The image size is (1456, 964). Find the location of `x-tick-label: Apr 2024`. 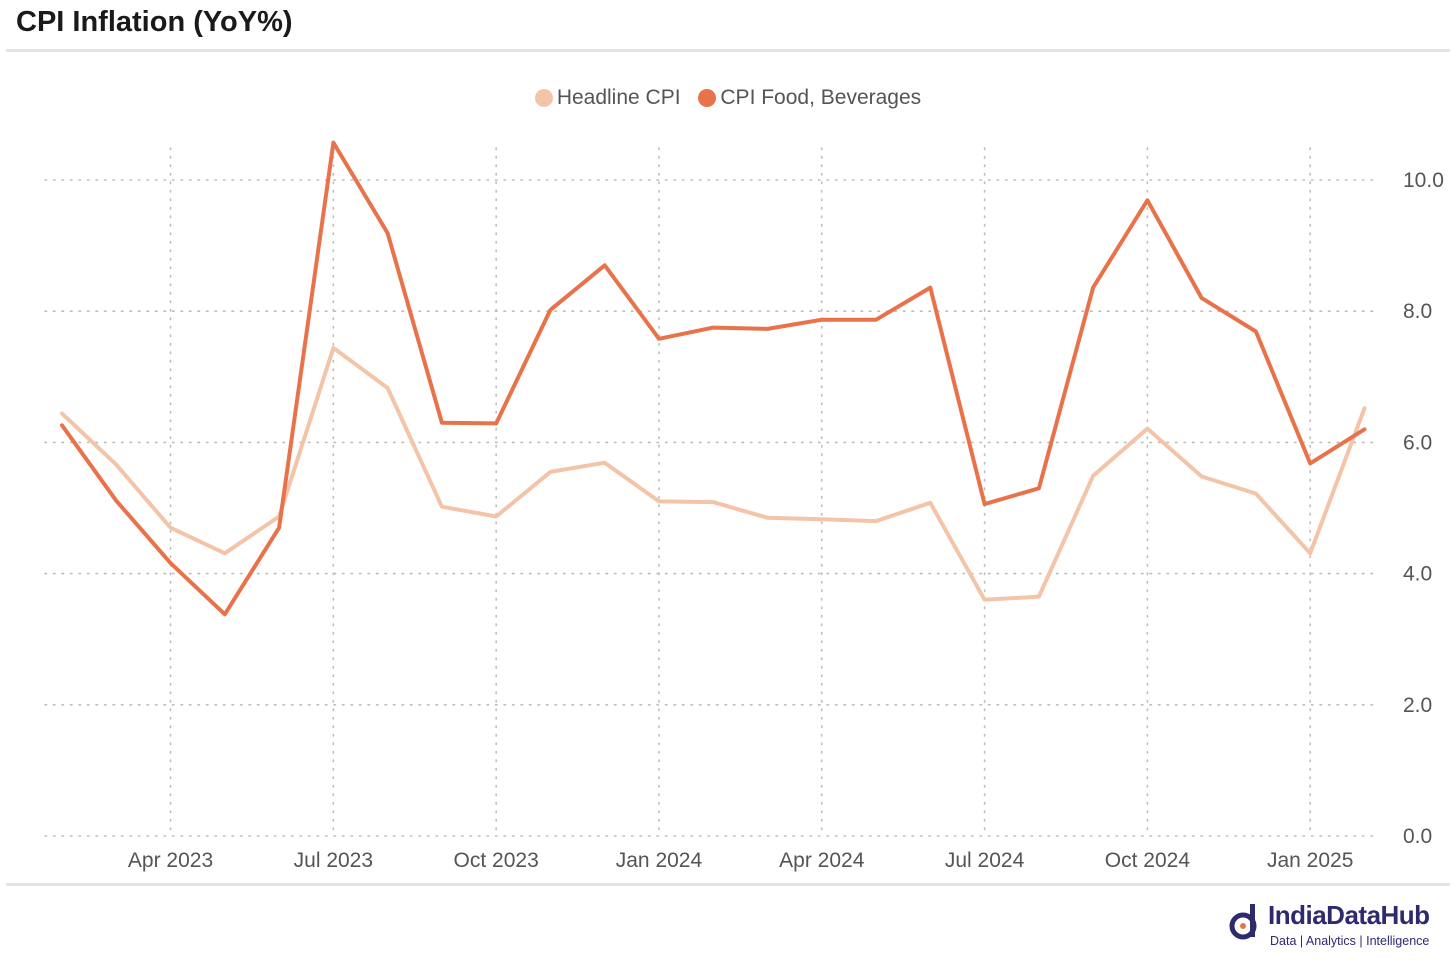

x-tick-label: Apr 2024 is located at coordinates (822, 860).